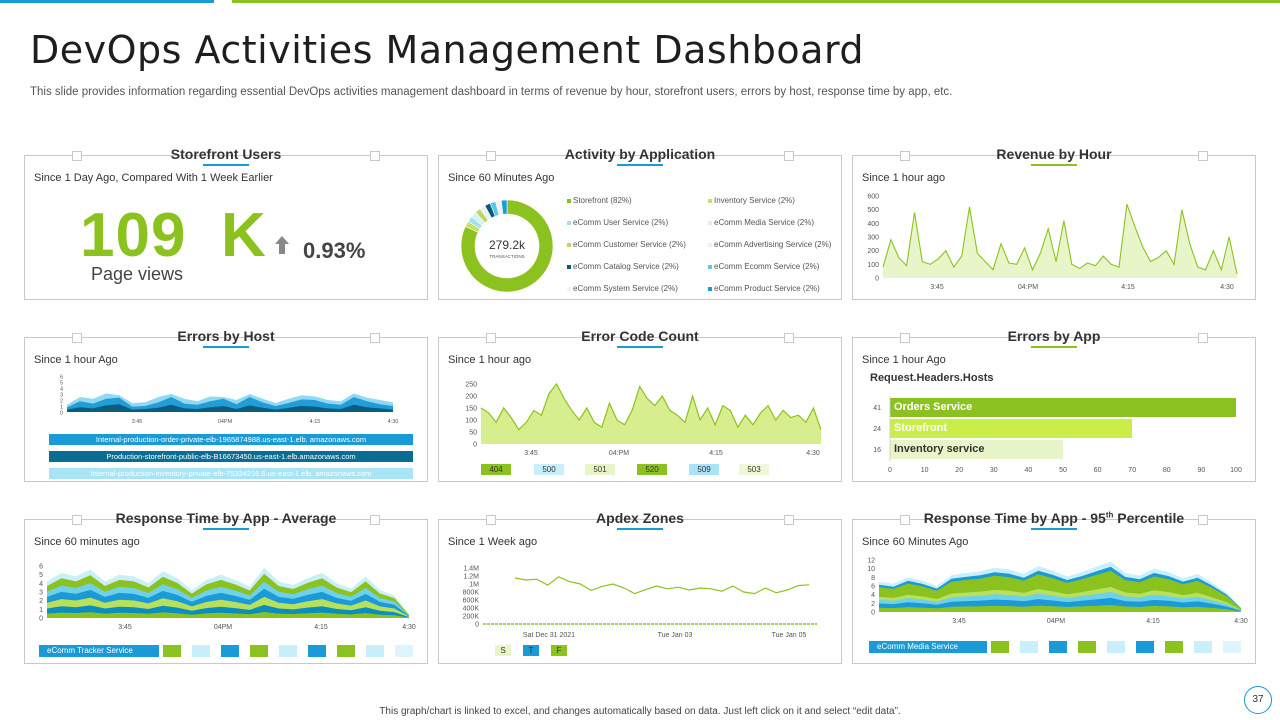 The image size is (1280, 720). Describe the element at coordinates (1236, 470) in the screenshot. I see `x-tick-label: 100` at that location.